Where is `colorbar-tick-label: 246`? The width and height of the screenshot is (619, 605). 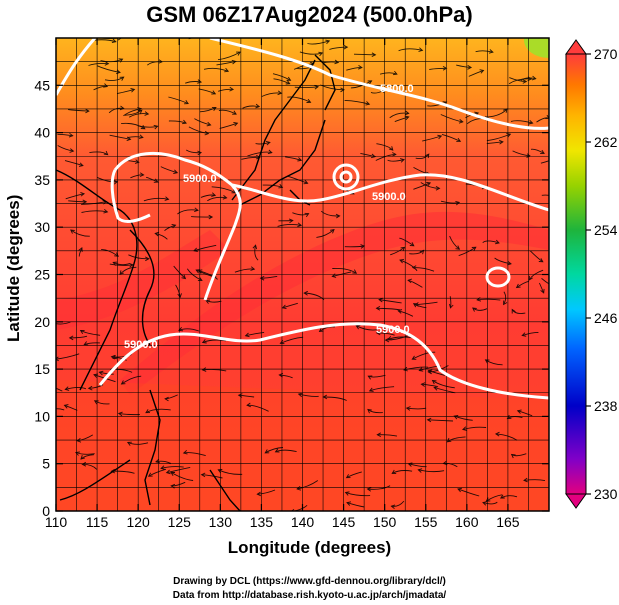
colorbar-tick-label: 246 is located at coordinates (606, 318).